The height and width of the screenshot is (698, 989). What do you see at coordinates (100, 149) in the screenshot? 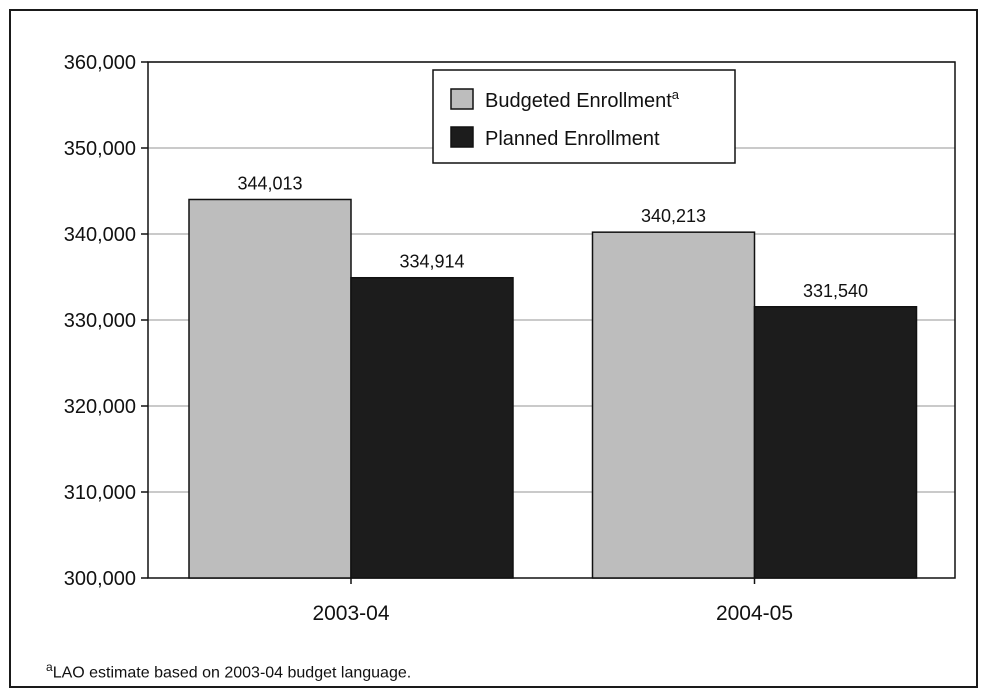
I see `y-tick-label: 350,000` at bounding box center [100, 149].